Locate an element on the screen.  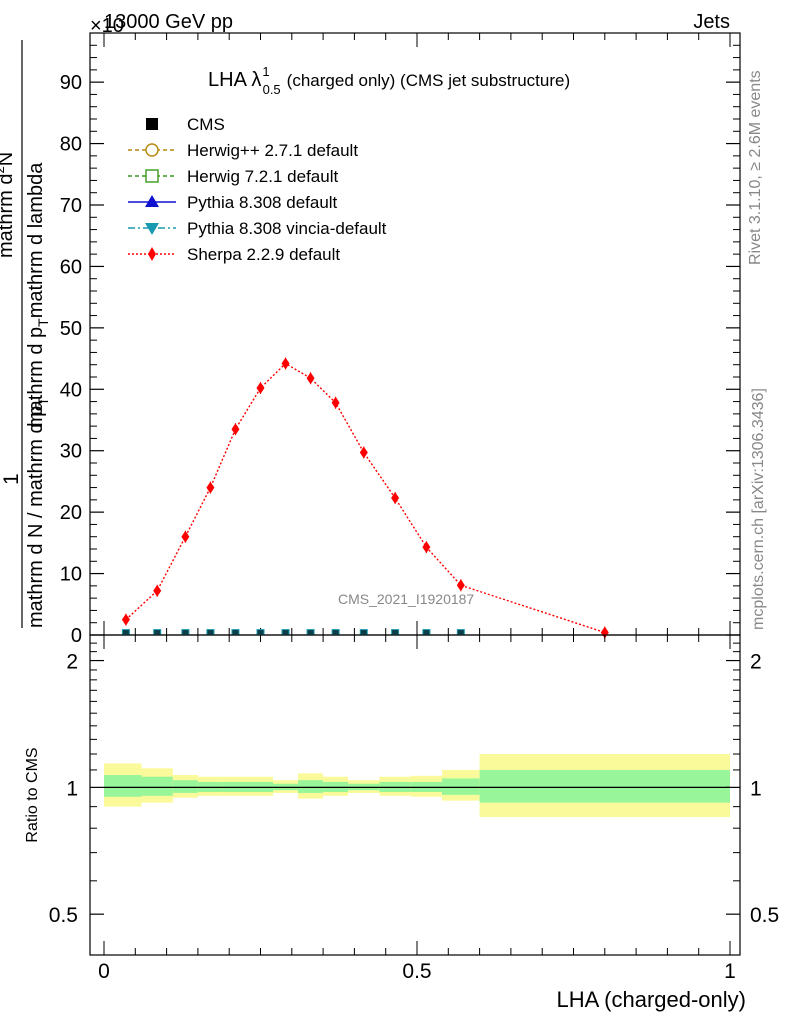
ylabel-num2: mathrm d is located at coordinates (8, 216).